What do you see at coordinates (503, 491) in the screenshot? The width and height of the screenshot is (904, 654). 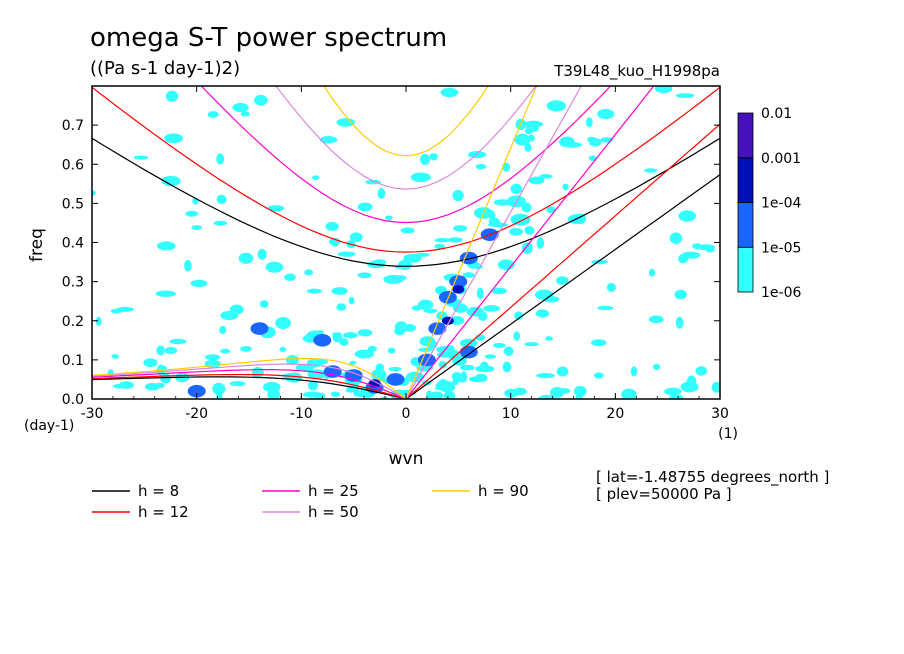 I see `legend-label: h = 90` at bounding box center [503, 491].